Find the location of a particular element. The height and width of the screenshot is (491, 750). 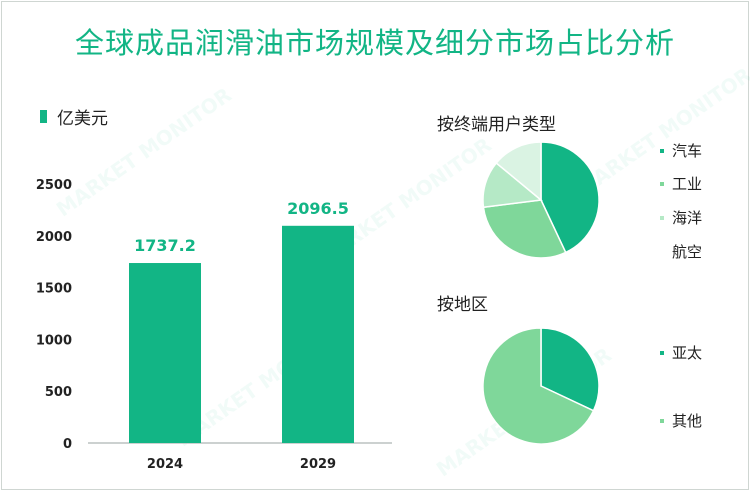

unit-legend-label: 亿美元 is located at coordinates (82, 119).